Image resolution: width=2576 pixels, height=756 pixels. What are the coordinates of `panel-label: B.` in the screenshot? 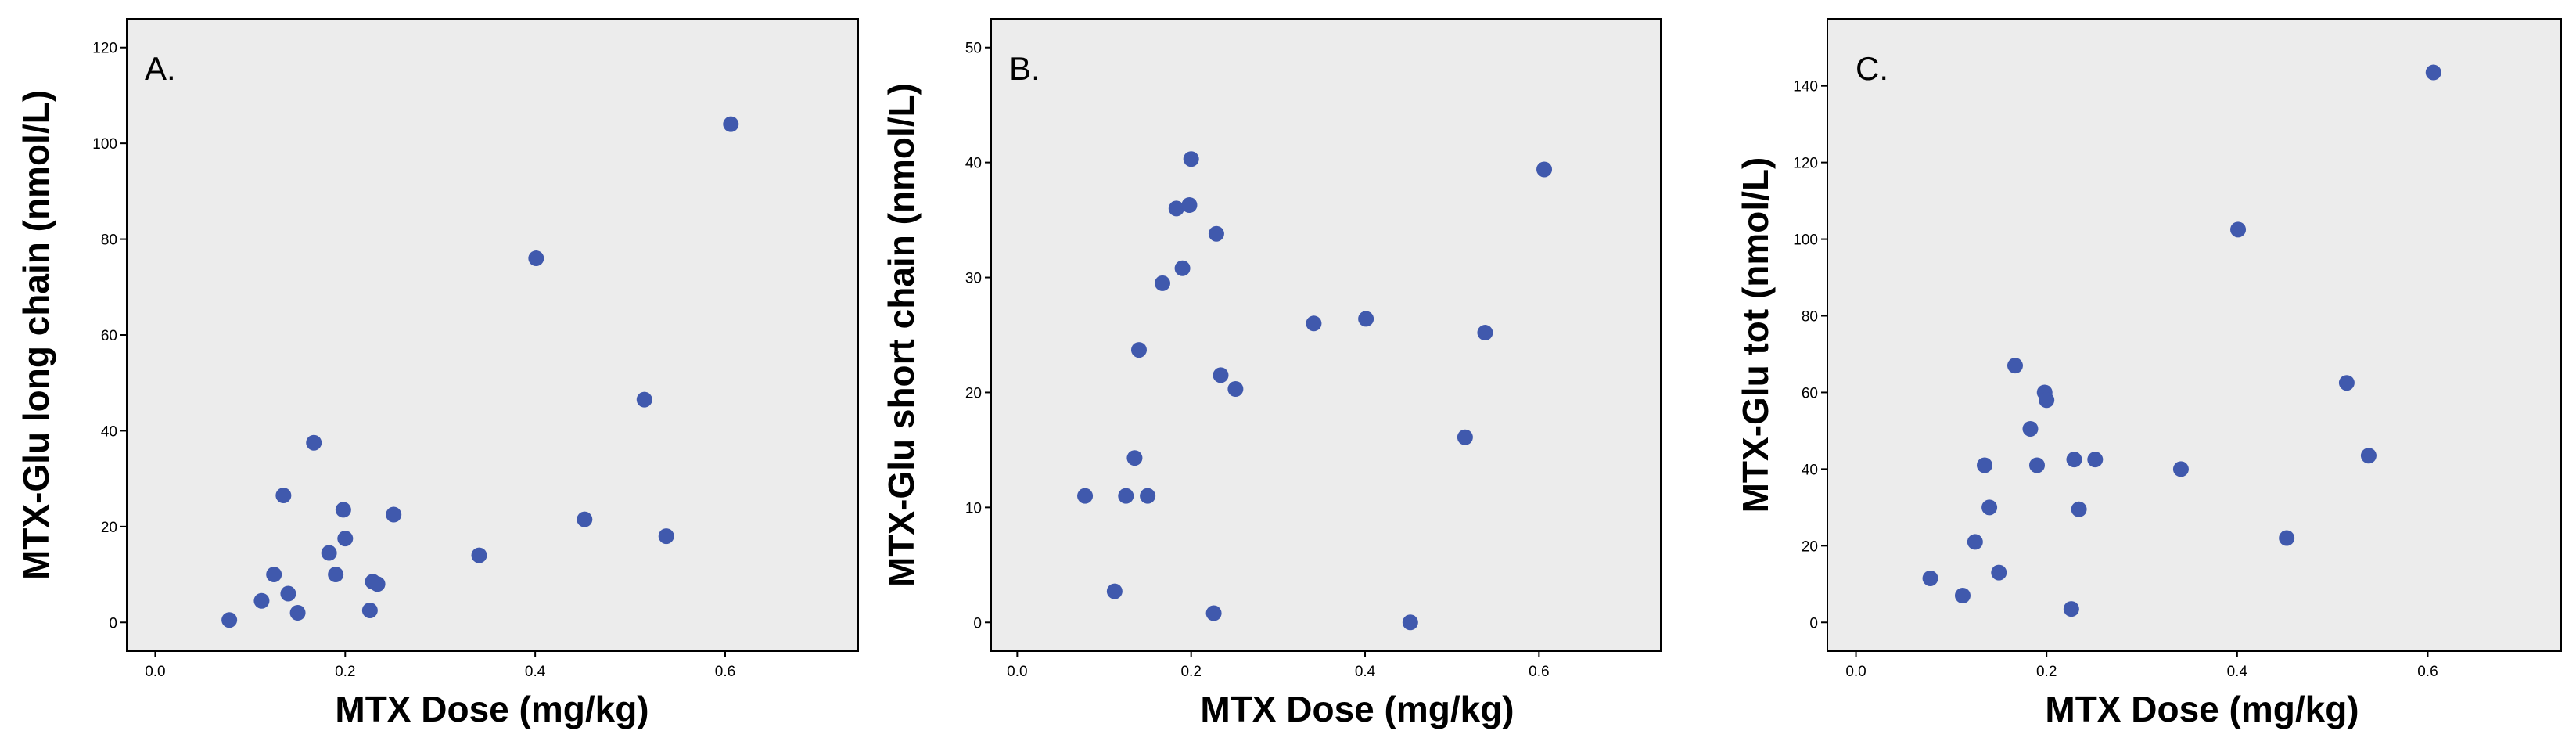 It's located at (1024, 68).